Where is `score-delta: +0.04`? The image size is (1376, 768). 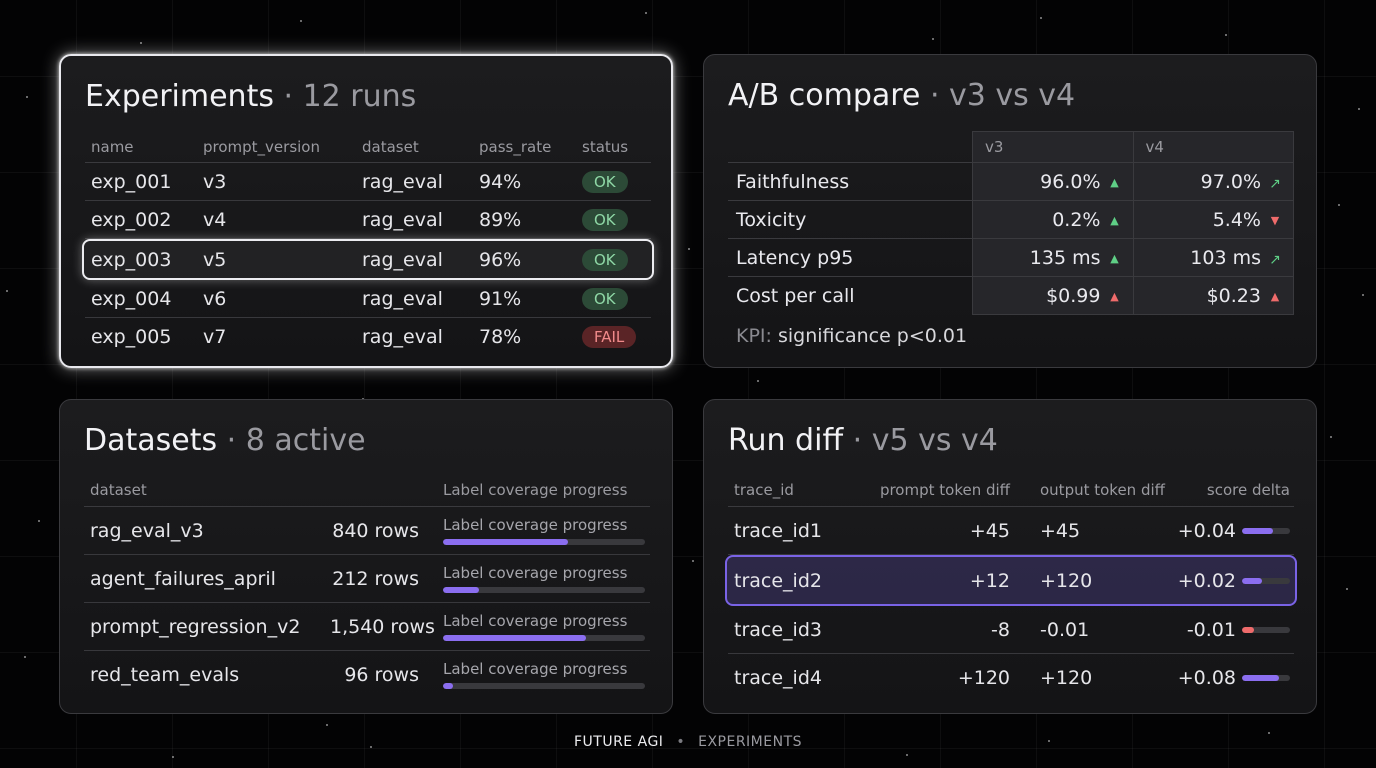
score-delta: +0.04 is located at coordinates (1206, 530).